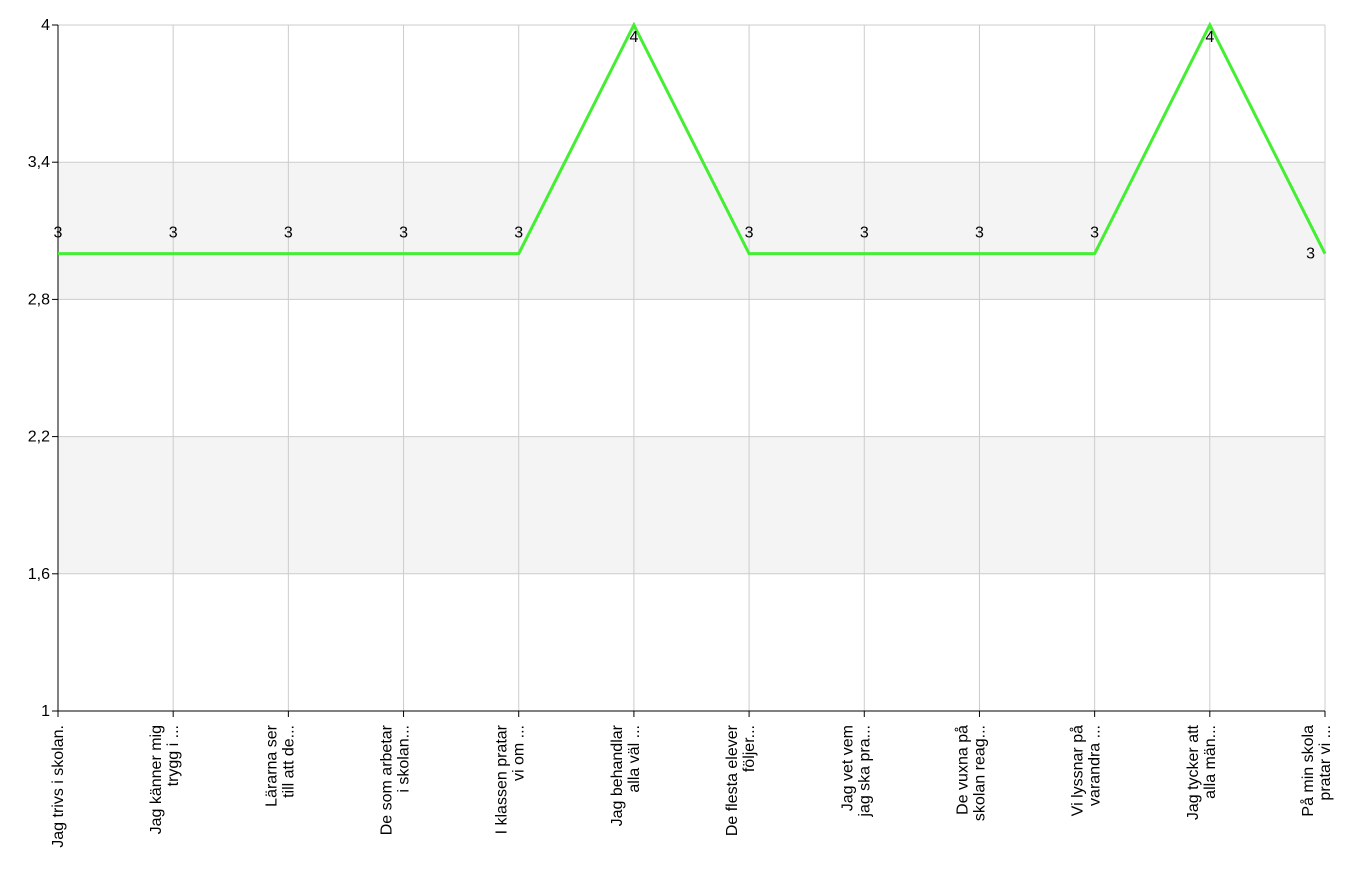  Describe the element at coordinates (271, 765) in the screenshot. I see `x-tick-label-line: Lärarna ser` at that location.